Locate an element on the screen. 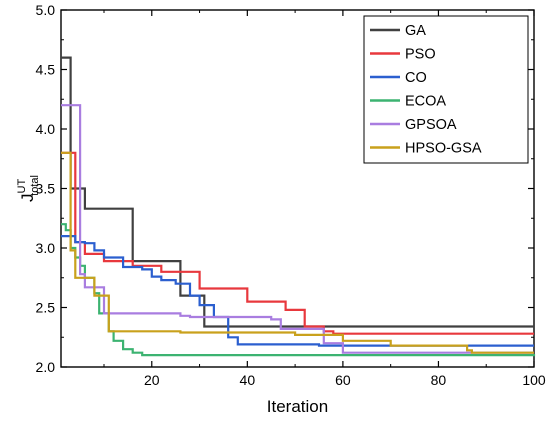 The width and height of the screenshot is (550, 445). legend: GA PSO CO ECOA GPSOA HPSO-GSA is located at coordinates (446, 89).